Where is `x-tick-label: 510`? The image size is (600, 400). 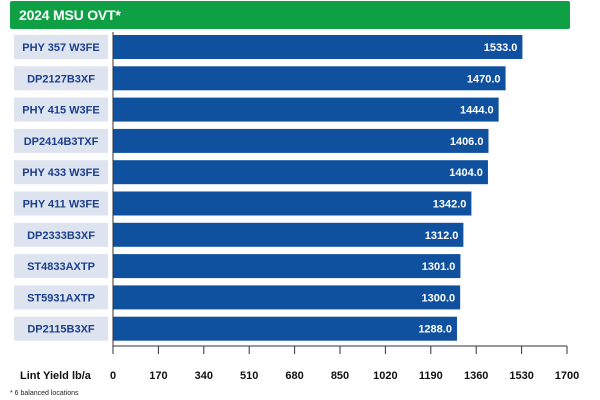
x-tick-label: 510 is located at coordinates (249, 376).